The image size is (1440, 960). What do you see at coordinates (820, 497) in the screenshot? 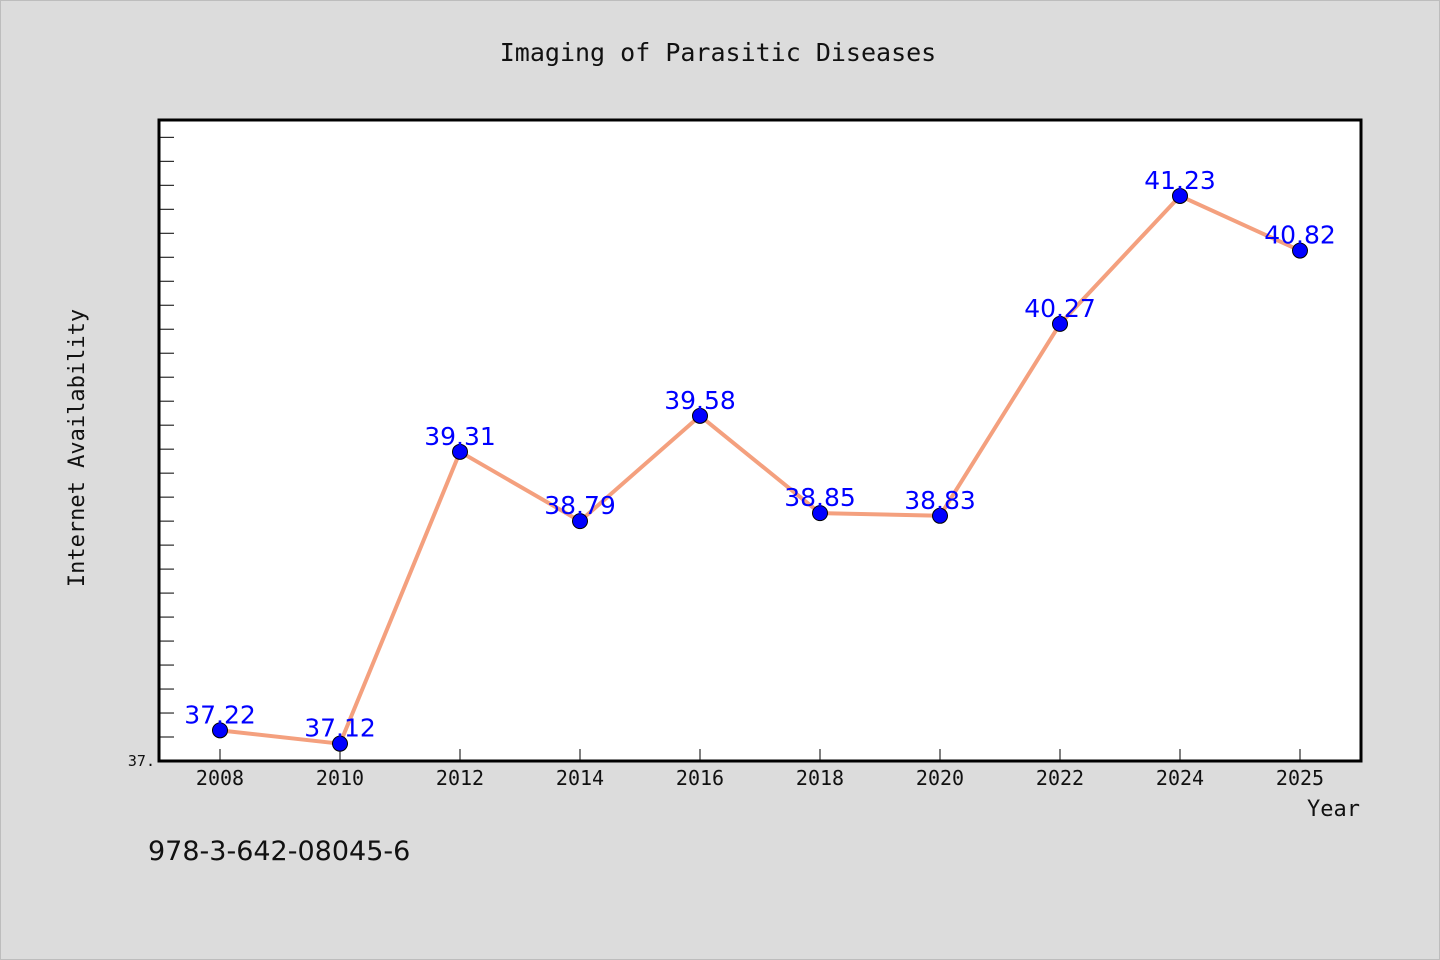
I see `data-label: 38.85` at bounding box center [820, 497].